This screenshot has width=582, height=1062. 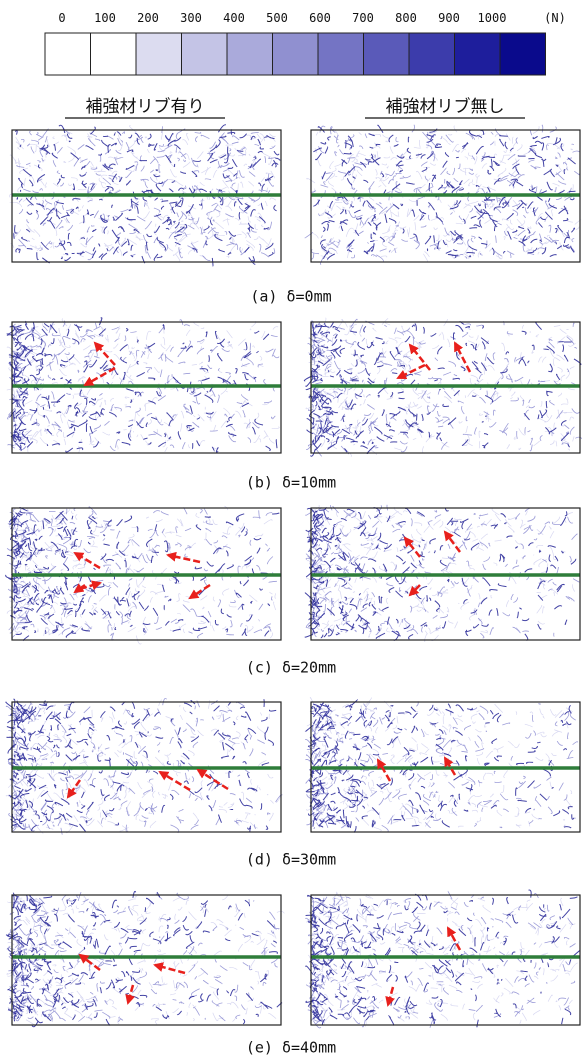 I want to click on legend-label: 200, so click(x=148, y=18).